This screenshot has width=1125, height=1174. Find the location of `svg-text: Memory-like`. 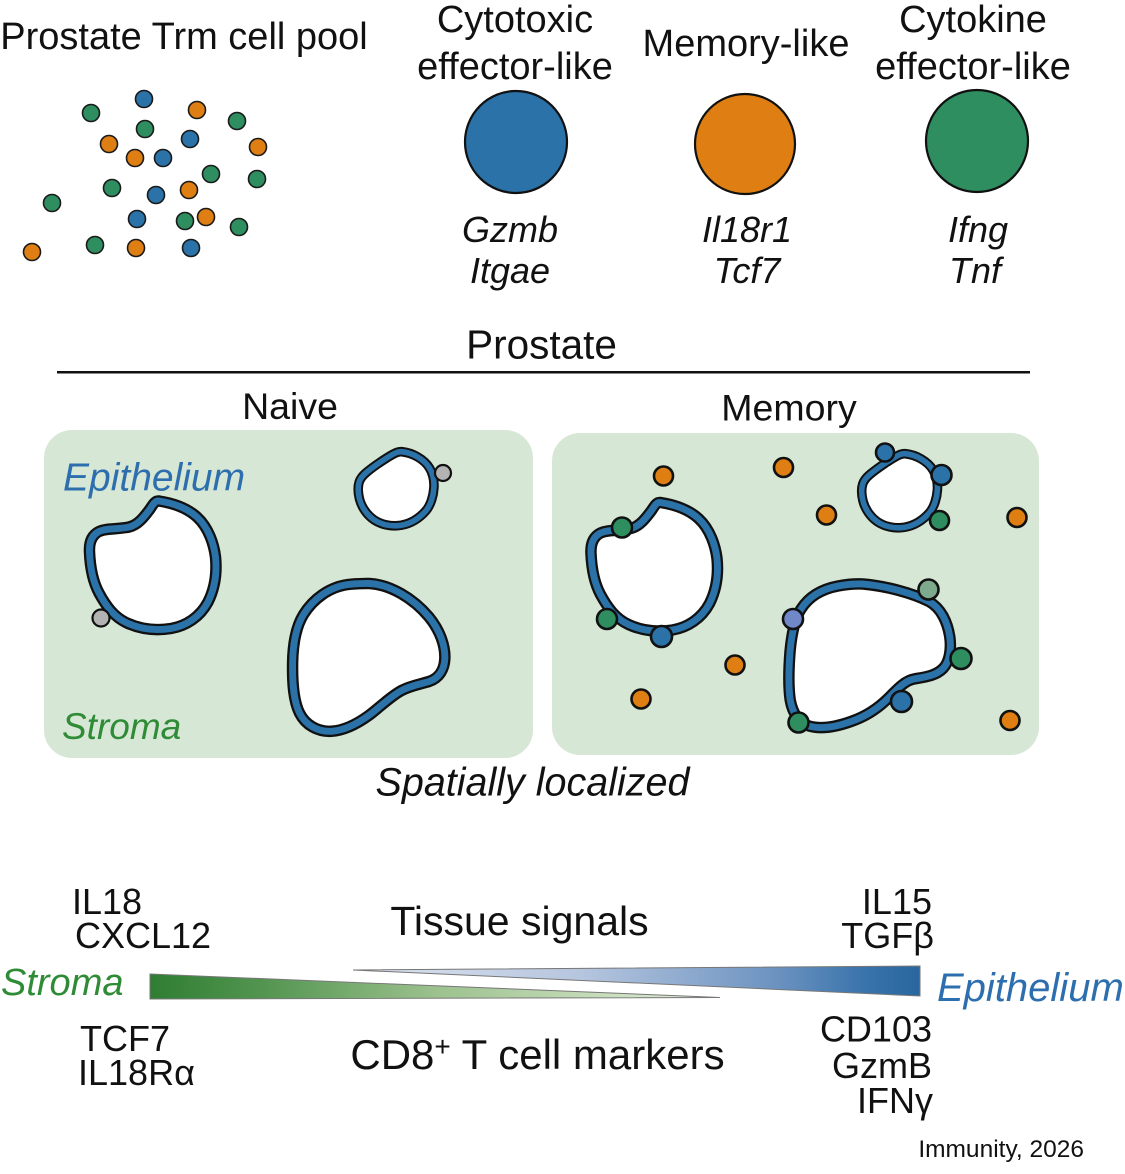

svg-text: Memory-like is located at coordinates (746, 44).